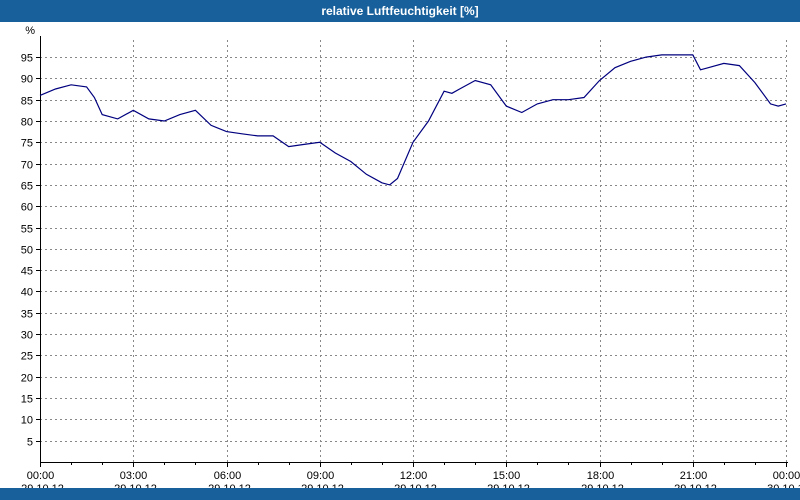  What do you see at coordinates (400, 11) in the screenshot?
I see `chart-title-bar: relative Luftfeuchtigkeit [%]` at bounding box center [400, 11].